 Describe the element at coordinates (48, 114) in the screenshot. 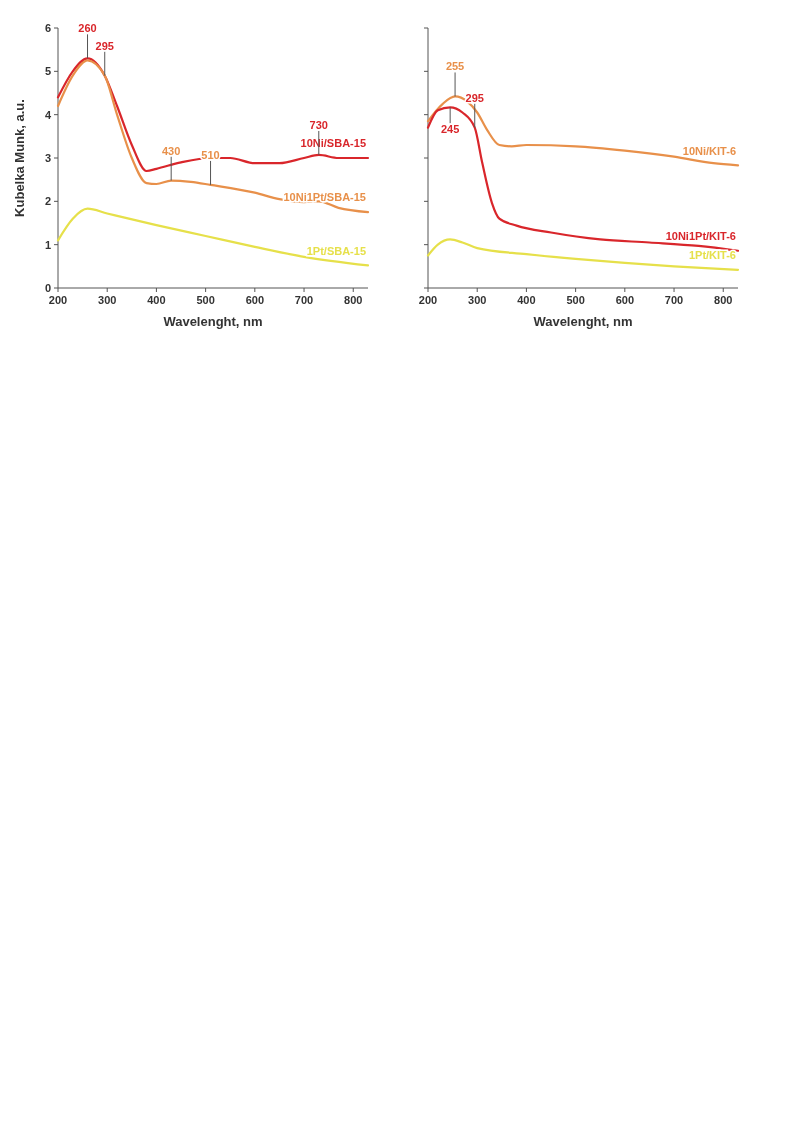

I see `y-tick-label: 4` at that location.